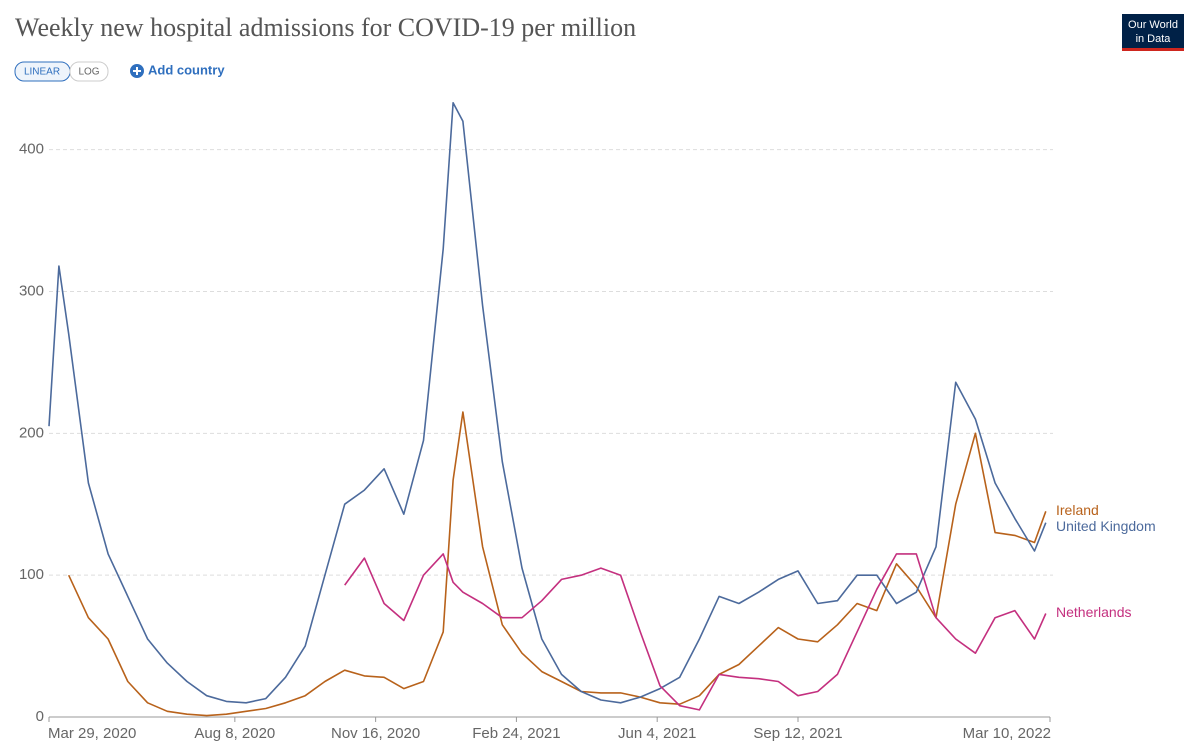  Describe the element at coordinates (31, 290) in the screenshot. I see `y-tick-label: 300` at that location.